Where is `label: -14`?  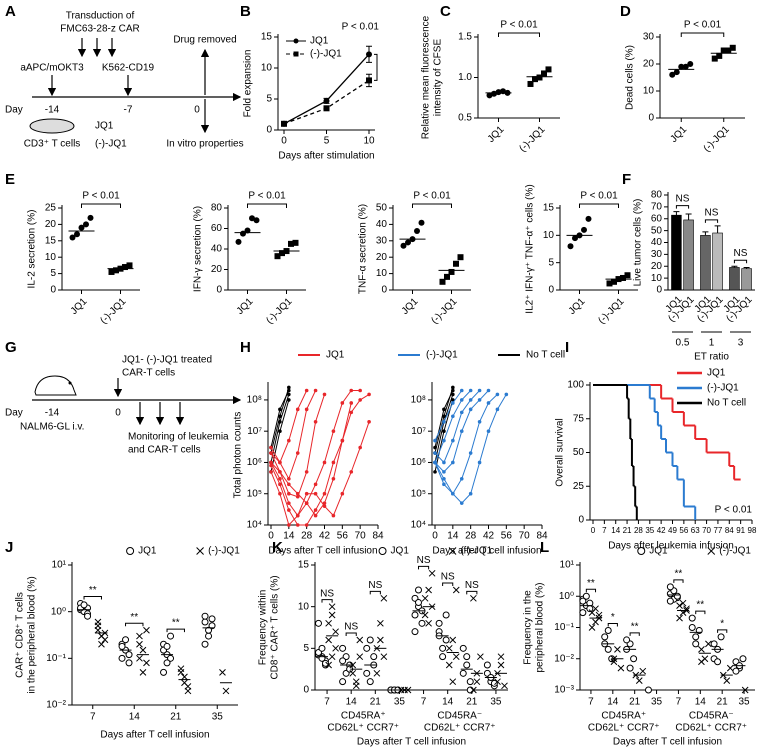
label: -14 is located at coordinates (52, 413).